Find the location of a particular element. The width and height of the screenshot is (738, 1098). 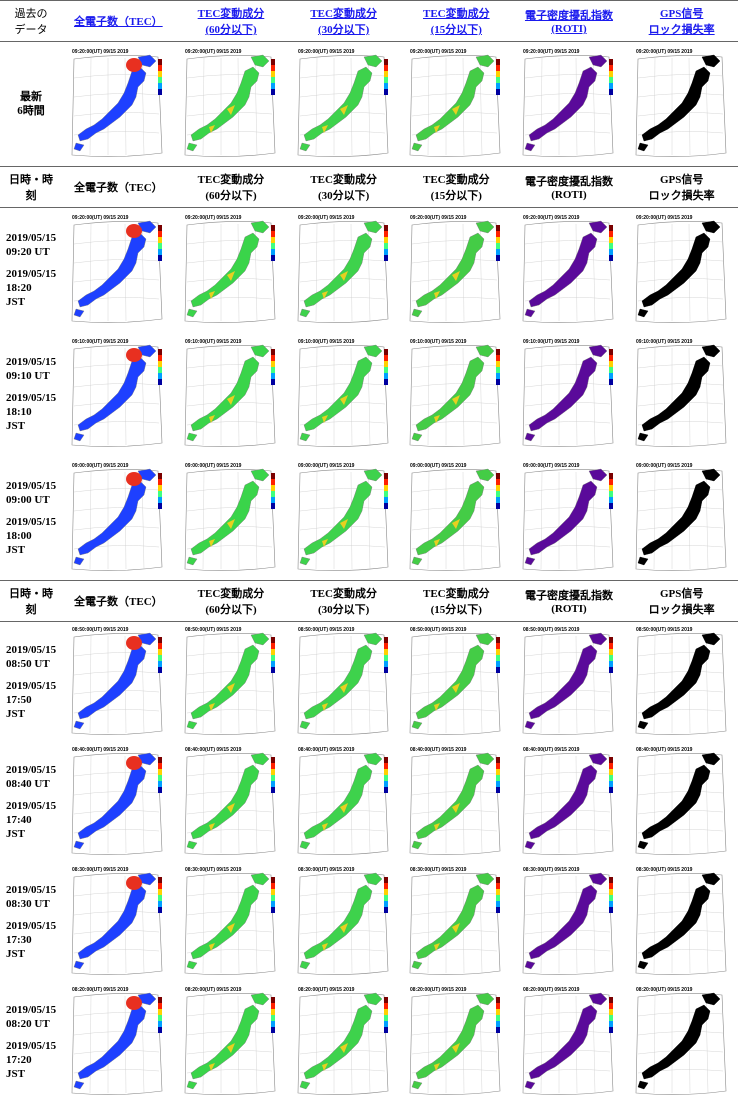

header-text: 日時・時 is located at coordinates (31, 180).